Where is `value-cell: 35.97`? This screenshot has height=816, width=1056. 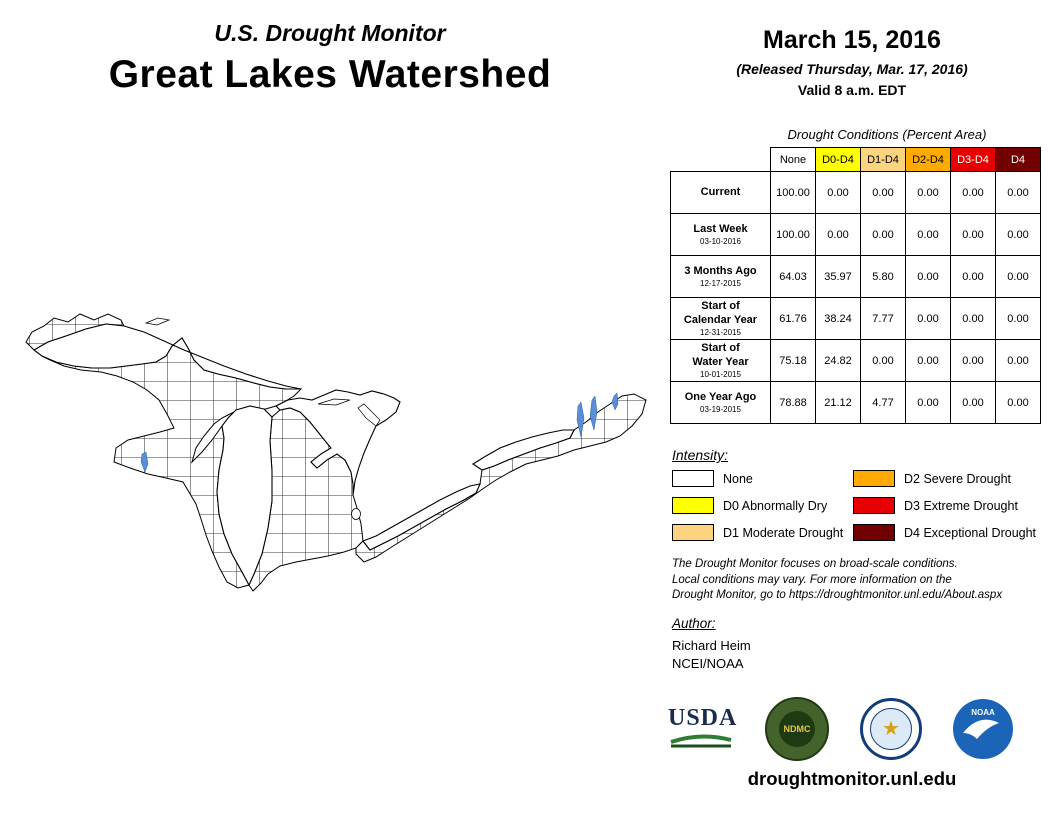 value-cell: 35.97 is located at coordinates (838, 276).